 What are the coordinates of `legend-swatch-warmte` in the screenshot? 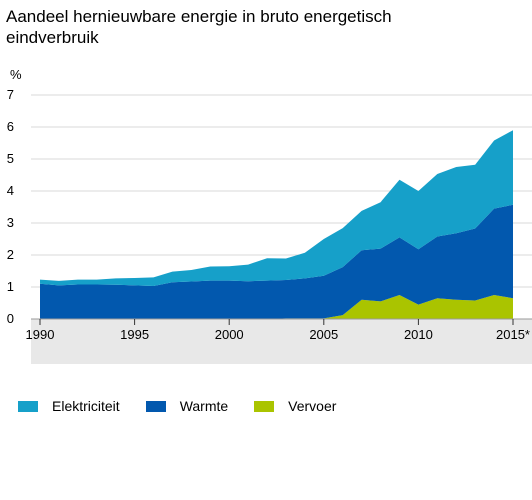 It's located at (155, 406).